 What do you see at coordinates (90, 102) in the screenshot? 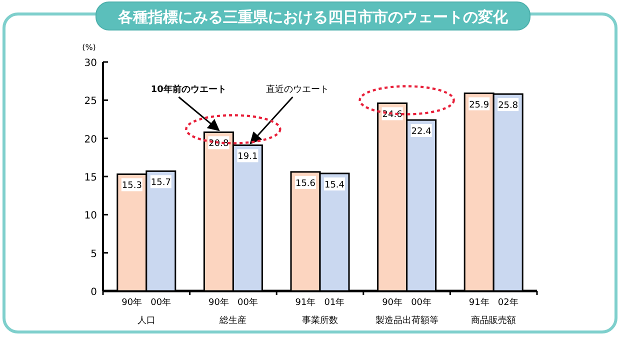
I see `y-tick-label: 25` at bounding box center [90, 102].